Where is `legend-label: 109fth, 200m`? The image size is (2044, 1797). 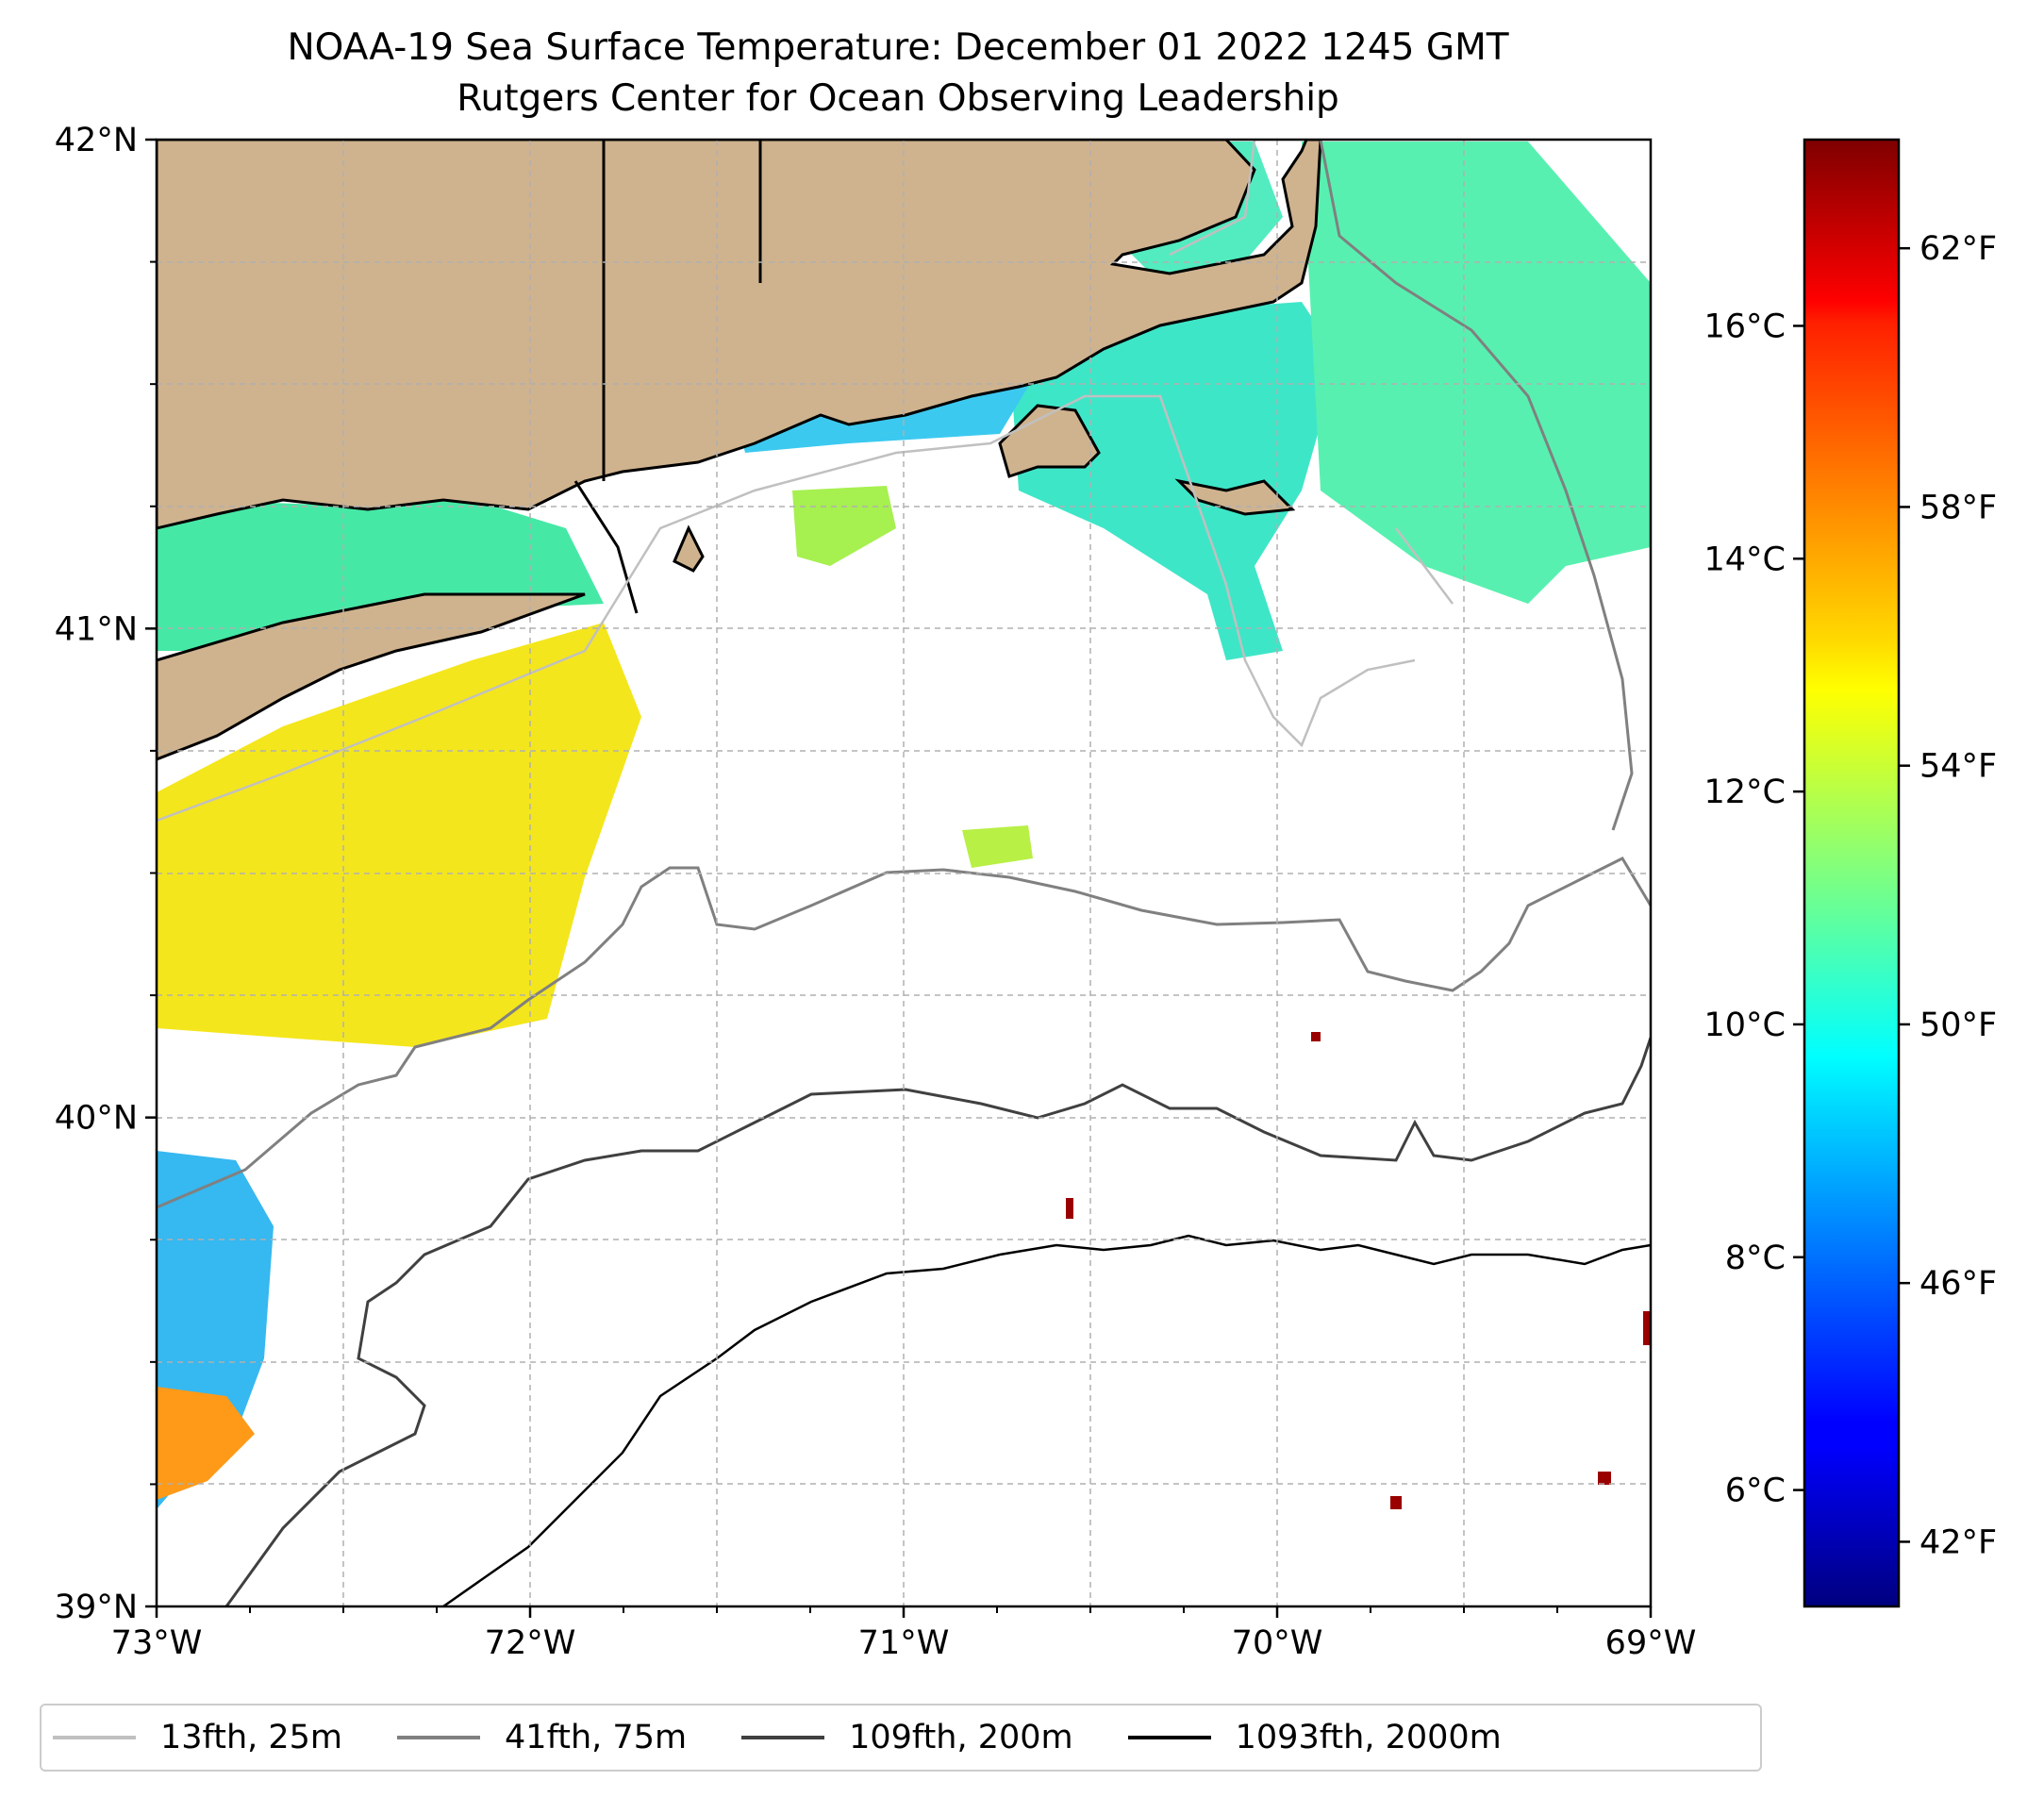 legend-label: 109fth, 200m is located at coordinates (961, 1737).